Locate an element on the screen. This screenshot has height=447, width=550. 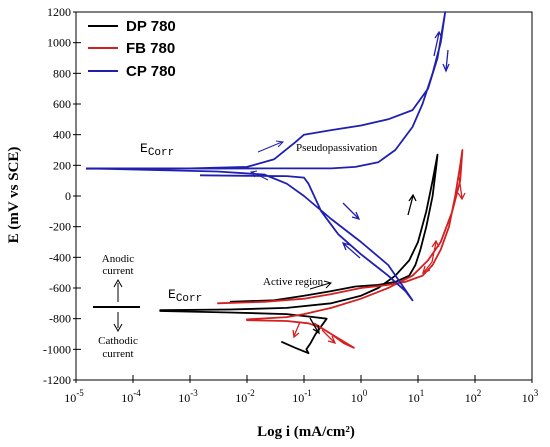
ecorr-bottom-label: ECorr is located at coordinates (185, 296).